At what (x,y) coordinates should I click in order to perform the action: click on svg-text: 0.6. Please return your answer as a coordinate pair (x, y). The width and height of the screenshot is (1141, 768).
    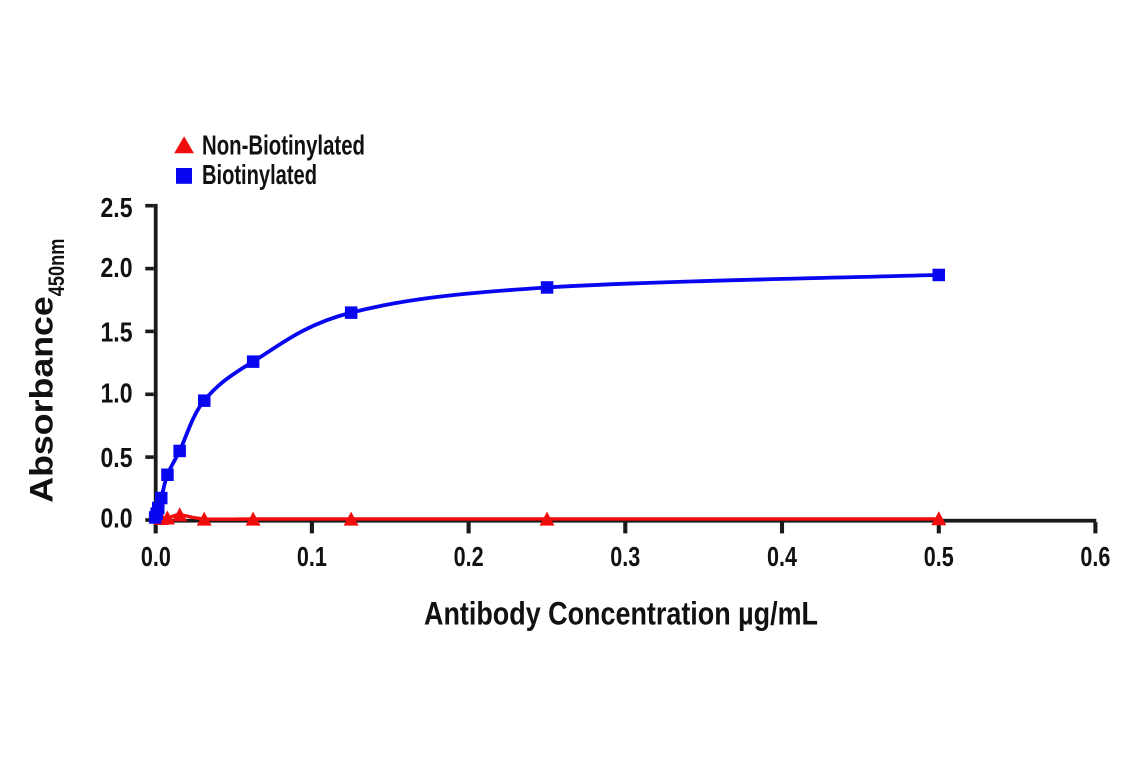
    Looking at the image, I should click on (1095, 556).